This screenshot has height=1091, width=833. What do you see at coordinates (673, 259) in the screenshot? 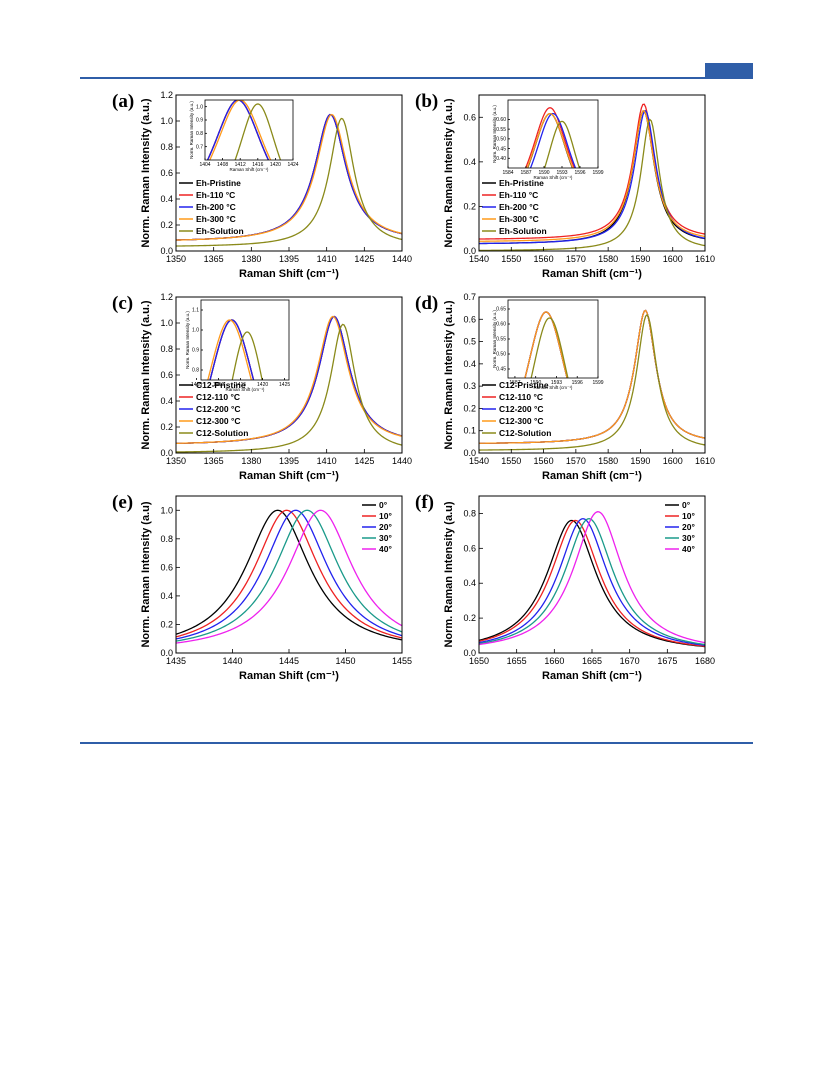
I see `x-tick-label: 1600` at bounding box center [673, 259].